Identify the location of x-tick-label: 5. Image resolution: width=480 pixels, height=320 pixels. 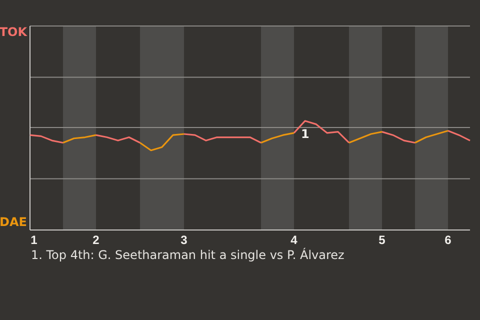
(382, 239).